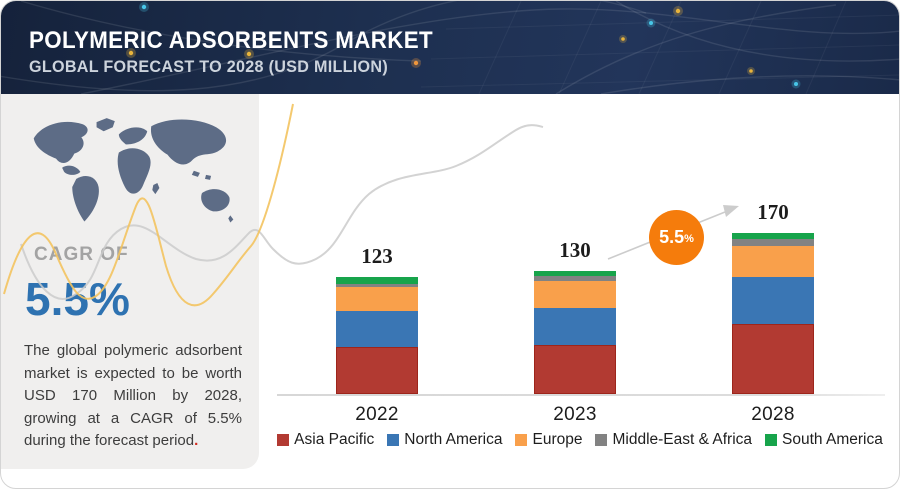  What do you see at coordinates (463, 45) in the screenshot?
I see `glow-dots` at bounding box center [463, 45].